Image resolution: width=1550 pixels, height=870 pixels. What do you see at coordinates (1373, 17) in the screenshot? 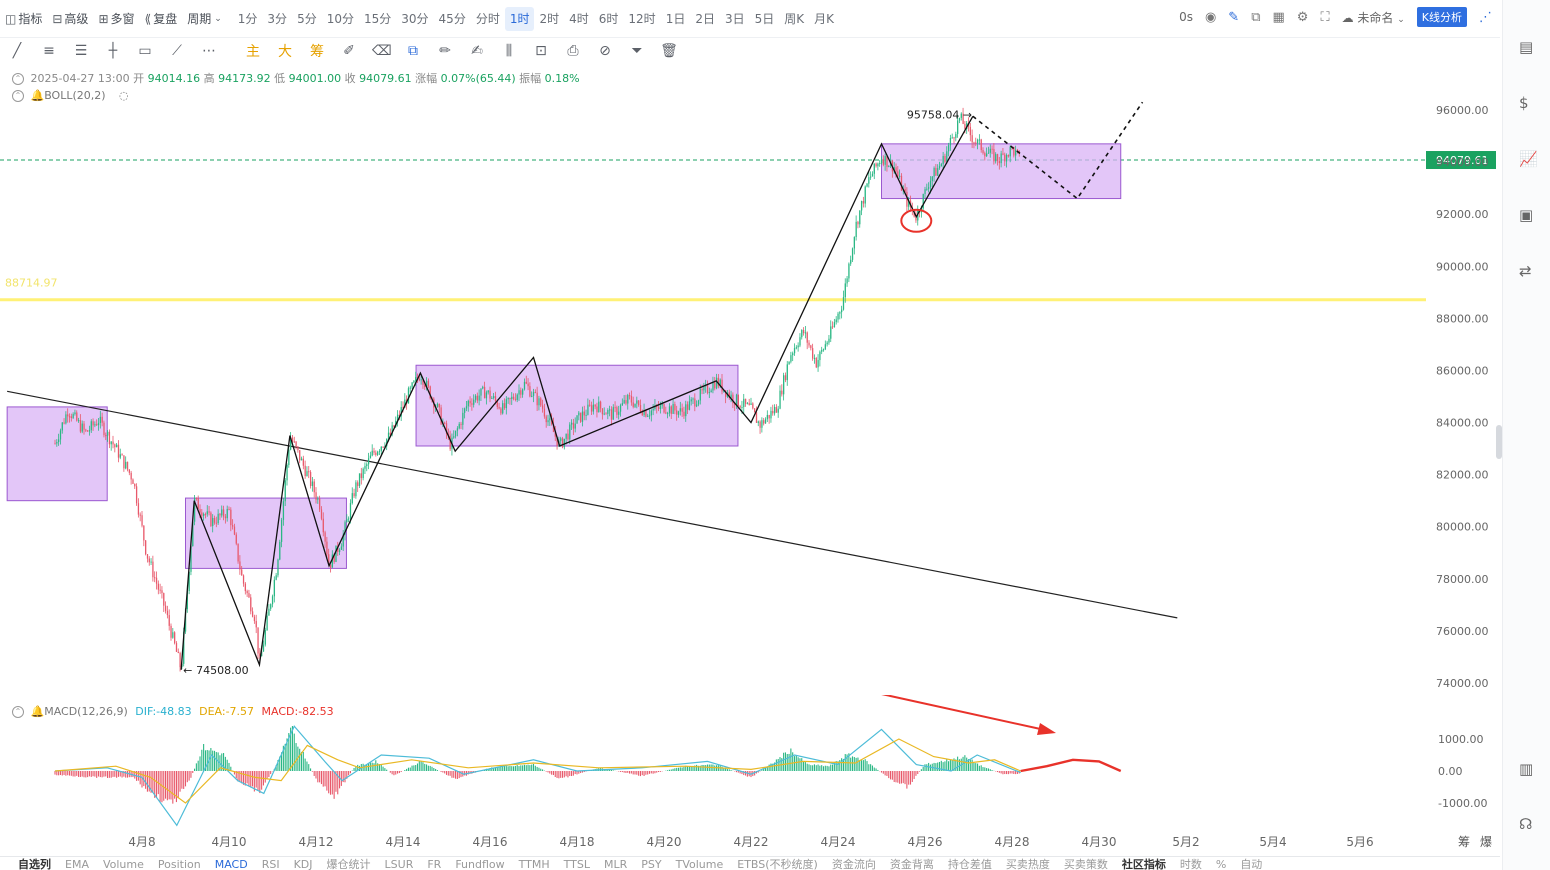
I see `workspace-selector: ☁ 未命名 ⌄` at bounding box center [1373, 17].